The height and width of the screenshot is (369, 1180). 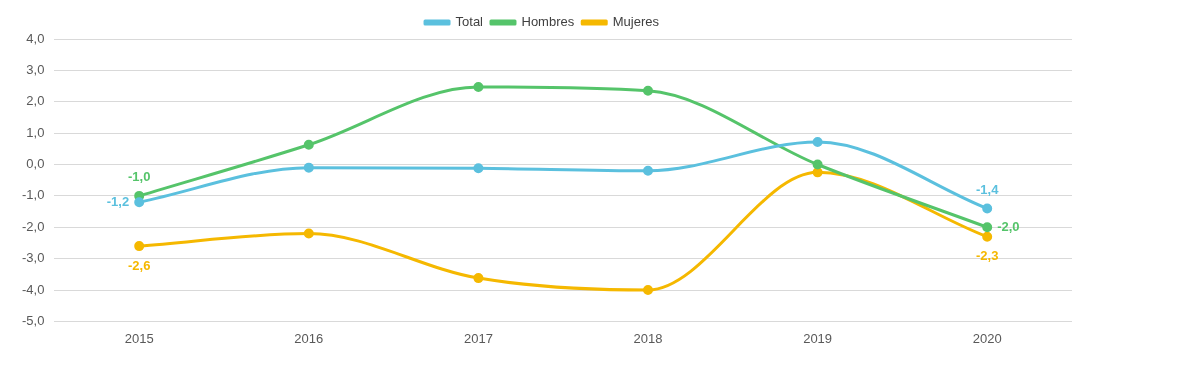 What do you see at coordinates (987, 256) in the screenshot?
I see `data-label: -2,3` at bounding box center [987, 256].